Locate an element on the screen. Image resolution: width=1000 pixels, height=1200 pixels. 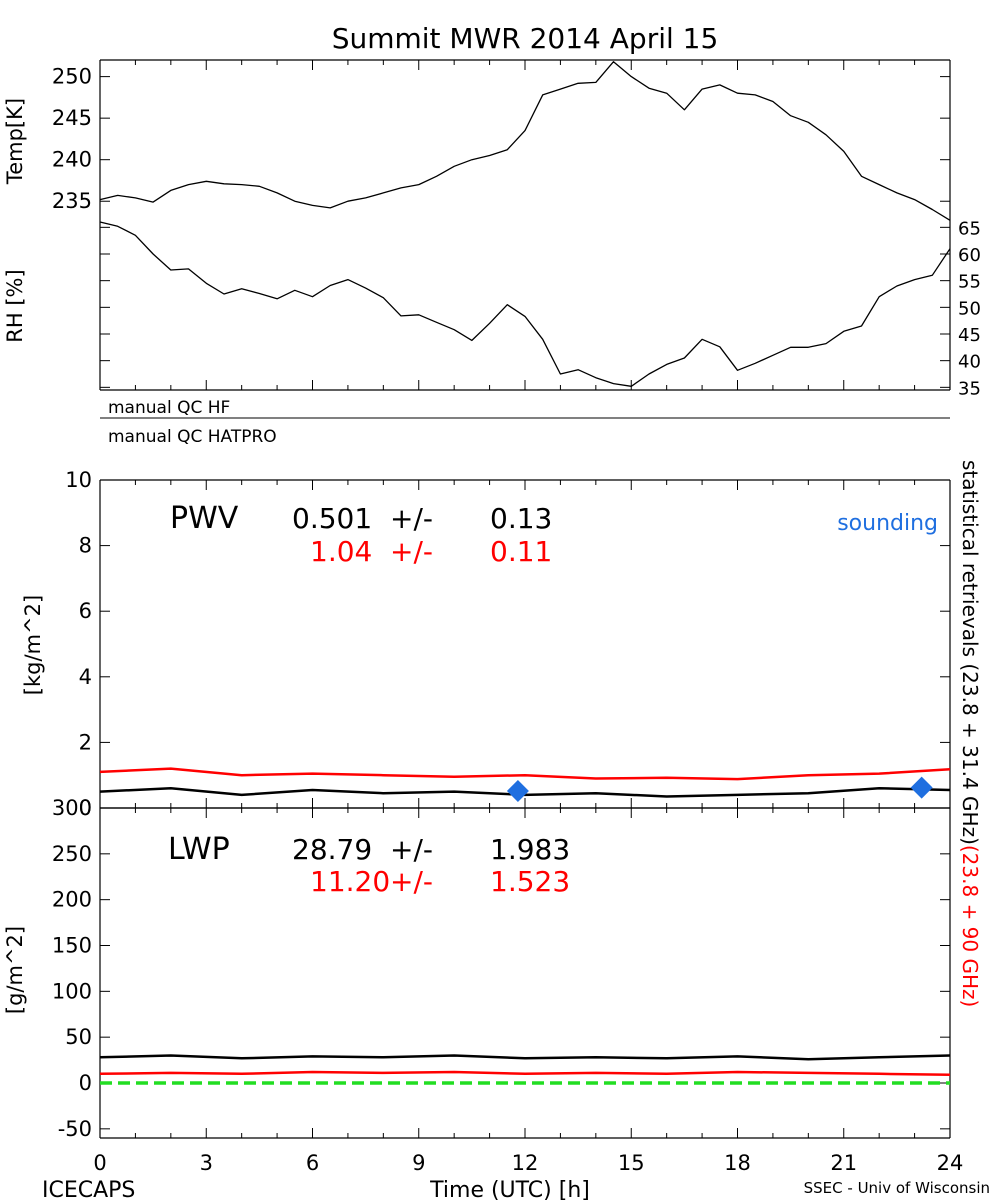
y-tick-label: 235 is located at coordinates (72, 201).